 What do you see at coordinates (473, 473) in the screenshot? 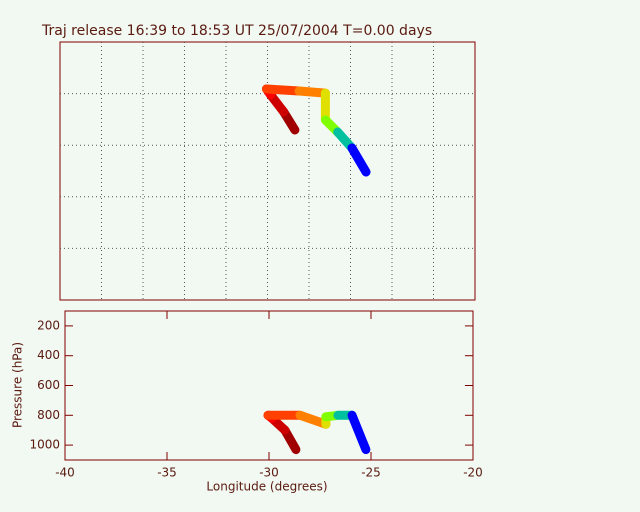
I see `x-tick-label: -20` at bounding box center [473, 473].